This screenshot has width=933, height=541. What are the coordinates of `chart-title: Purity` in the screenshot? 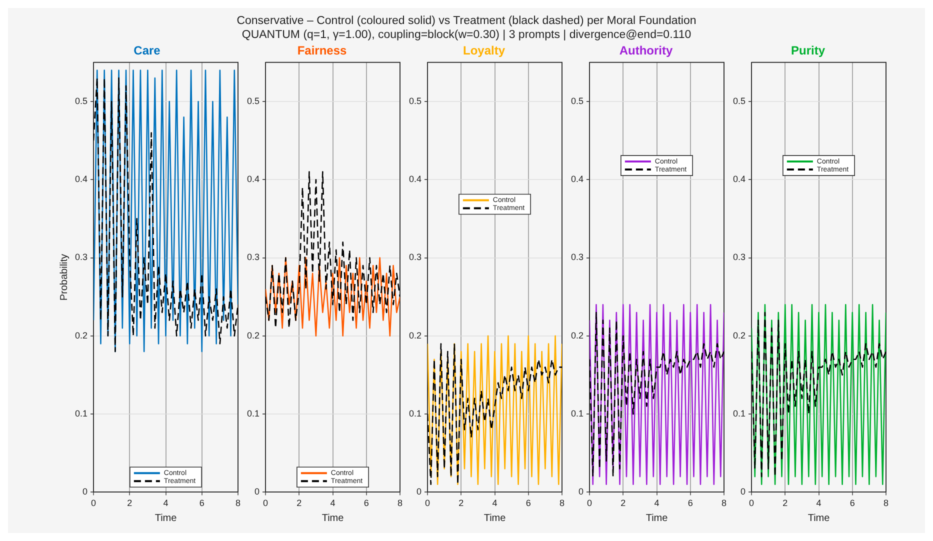 It's located at (808, 51).